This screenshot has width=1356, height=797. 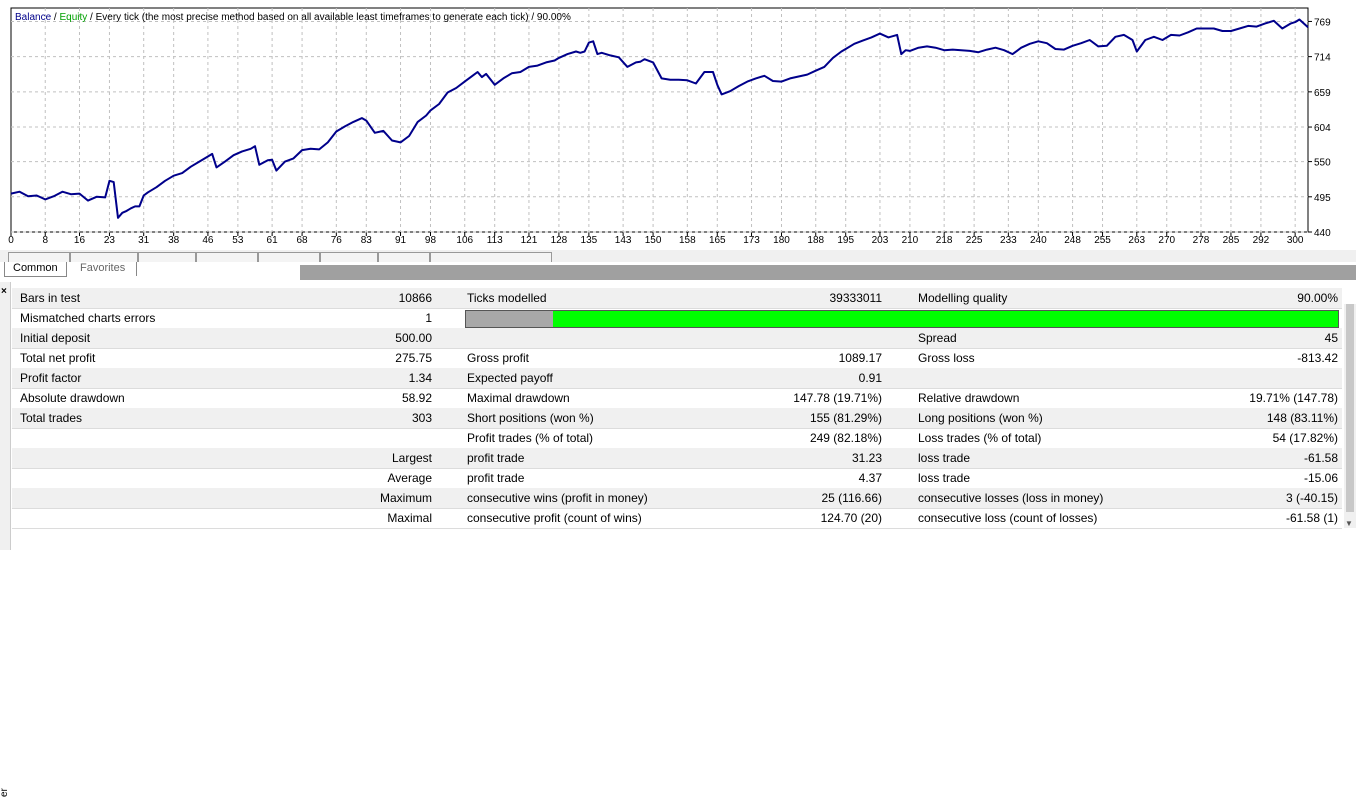 What do you see at coordinates (88, 318) in the screenshot?
I see `report-cell-l1: Mismatched charts errors` at bounding box center [88, 318].